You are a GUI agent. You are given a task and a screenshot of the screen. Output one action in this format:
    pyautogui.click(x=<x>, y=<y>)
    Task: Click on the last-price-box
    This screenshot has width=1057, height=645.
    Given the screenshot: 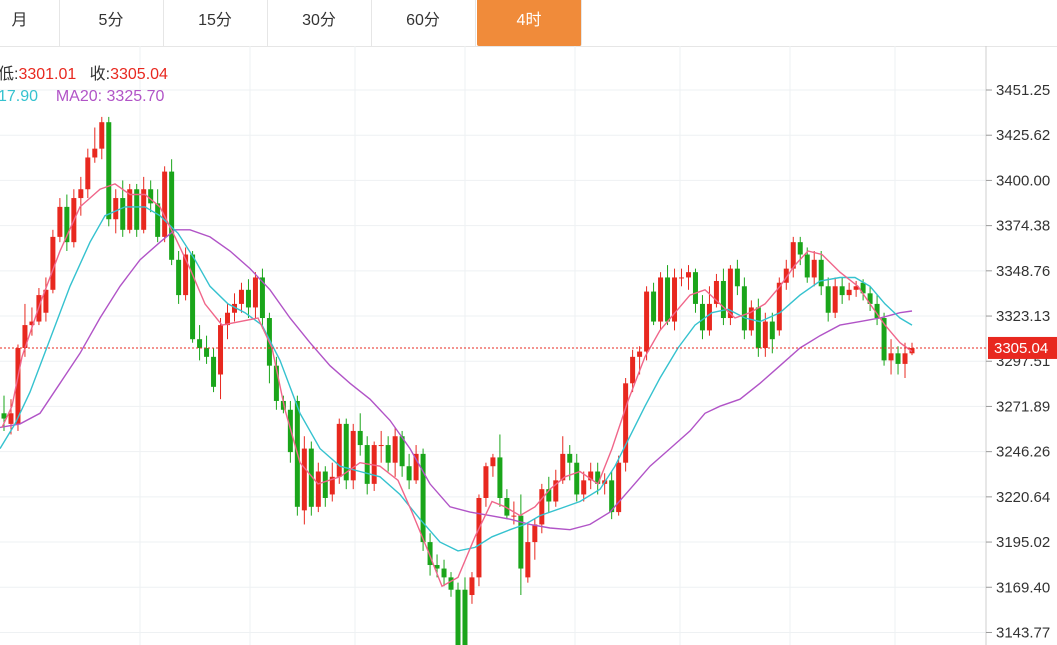 What is the action you would take?
    pyautogui.click(x=1022, y=347)
    